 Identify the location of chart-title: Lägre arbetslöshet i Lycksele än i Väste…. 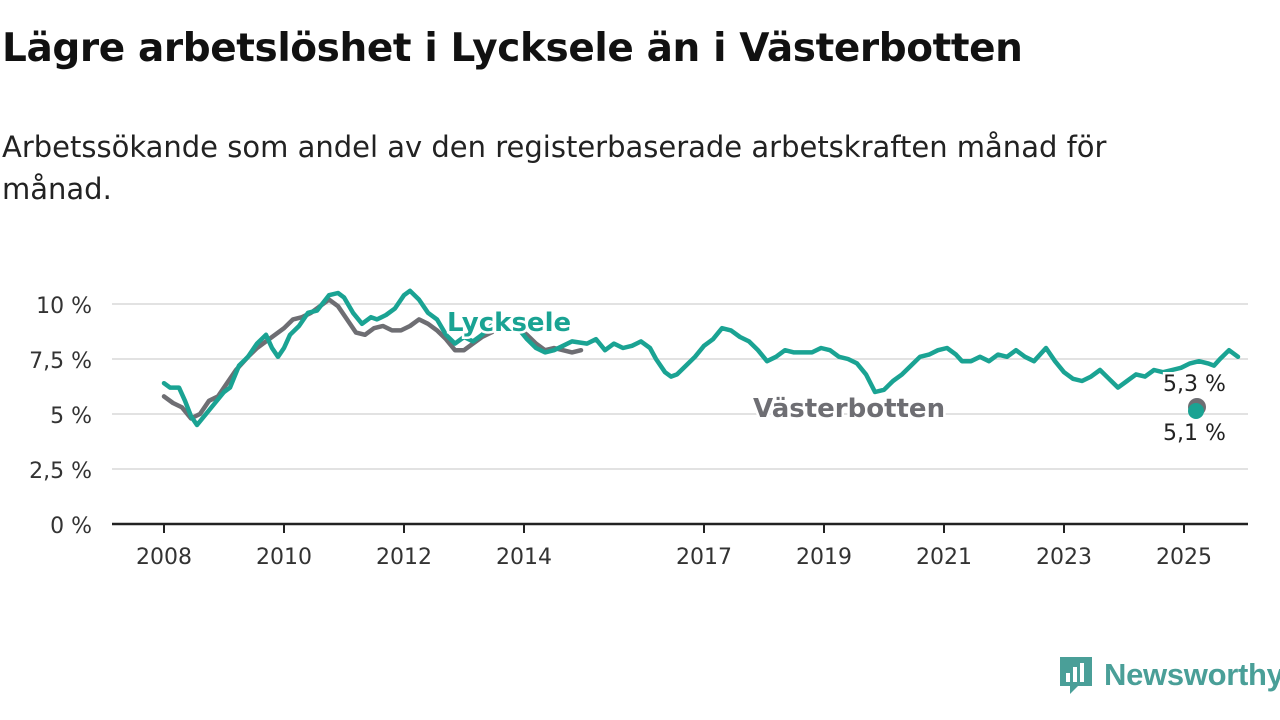
(512, 48).